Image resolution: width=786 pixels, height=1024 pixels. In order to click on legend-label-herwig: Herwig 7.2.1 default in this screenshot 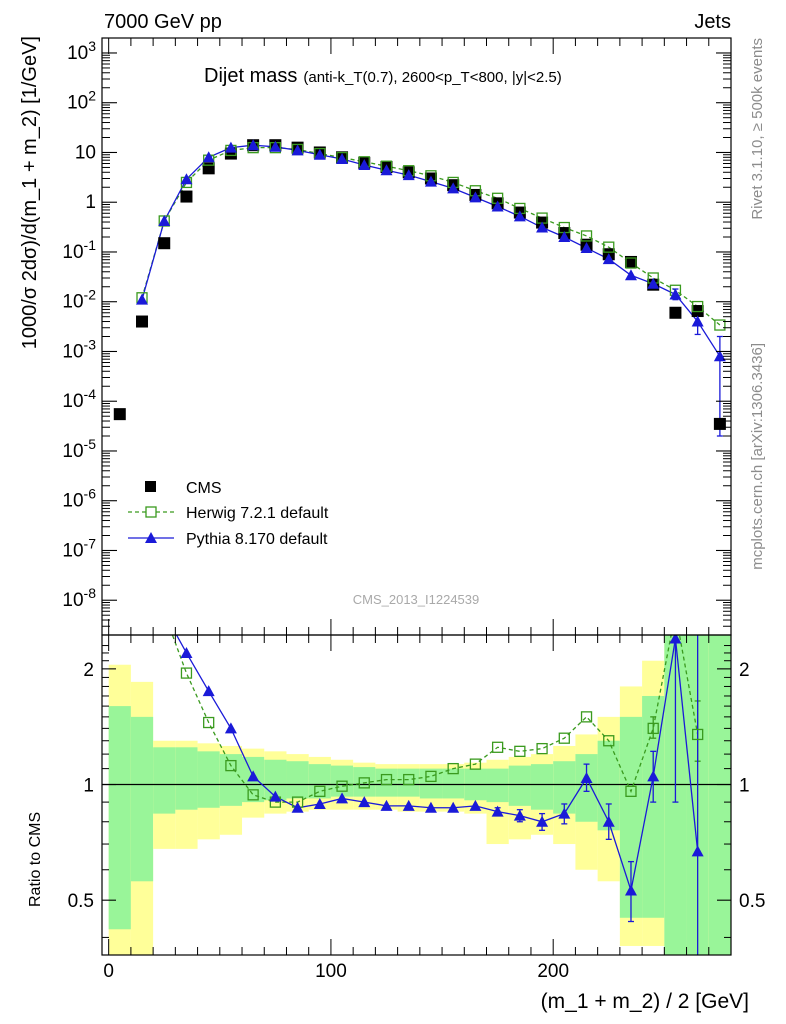, I will do `click(257, 513)`.